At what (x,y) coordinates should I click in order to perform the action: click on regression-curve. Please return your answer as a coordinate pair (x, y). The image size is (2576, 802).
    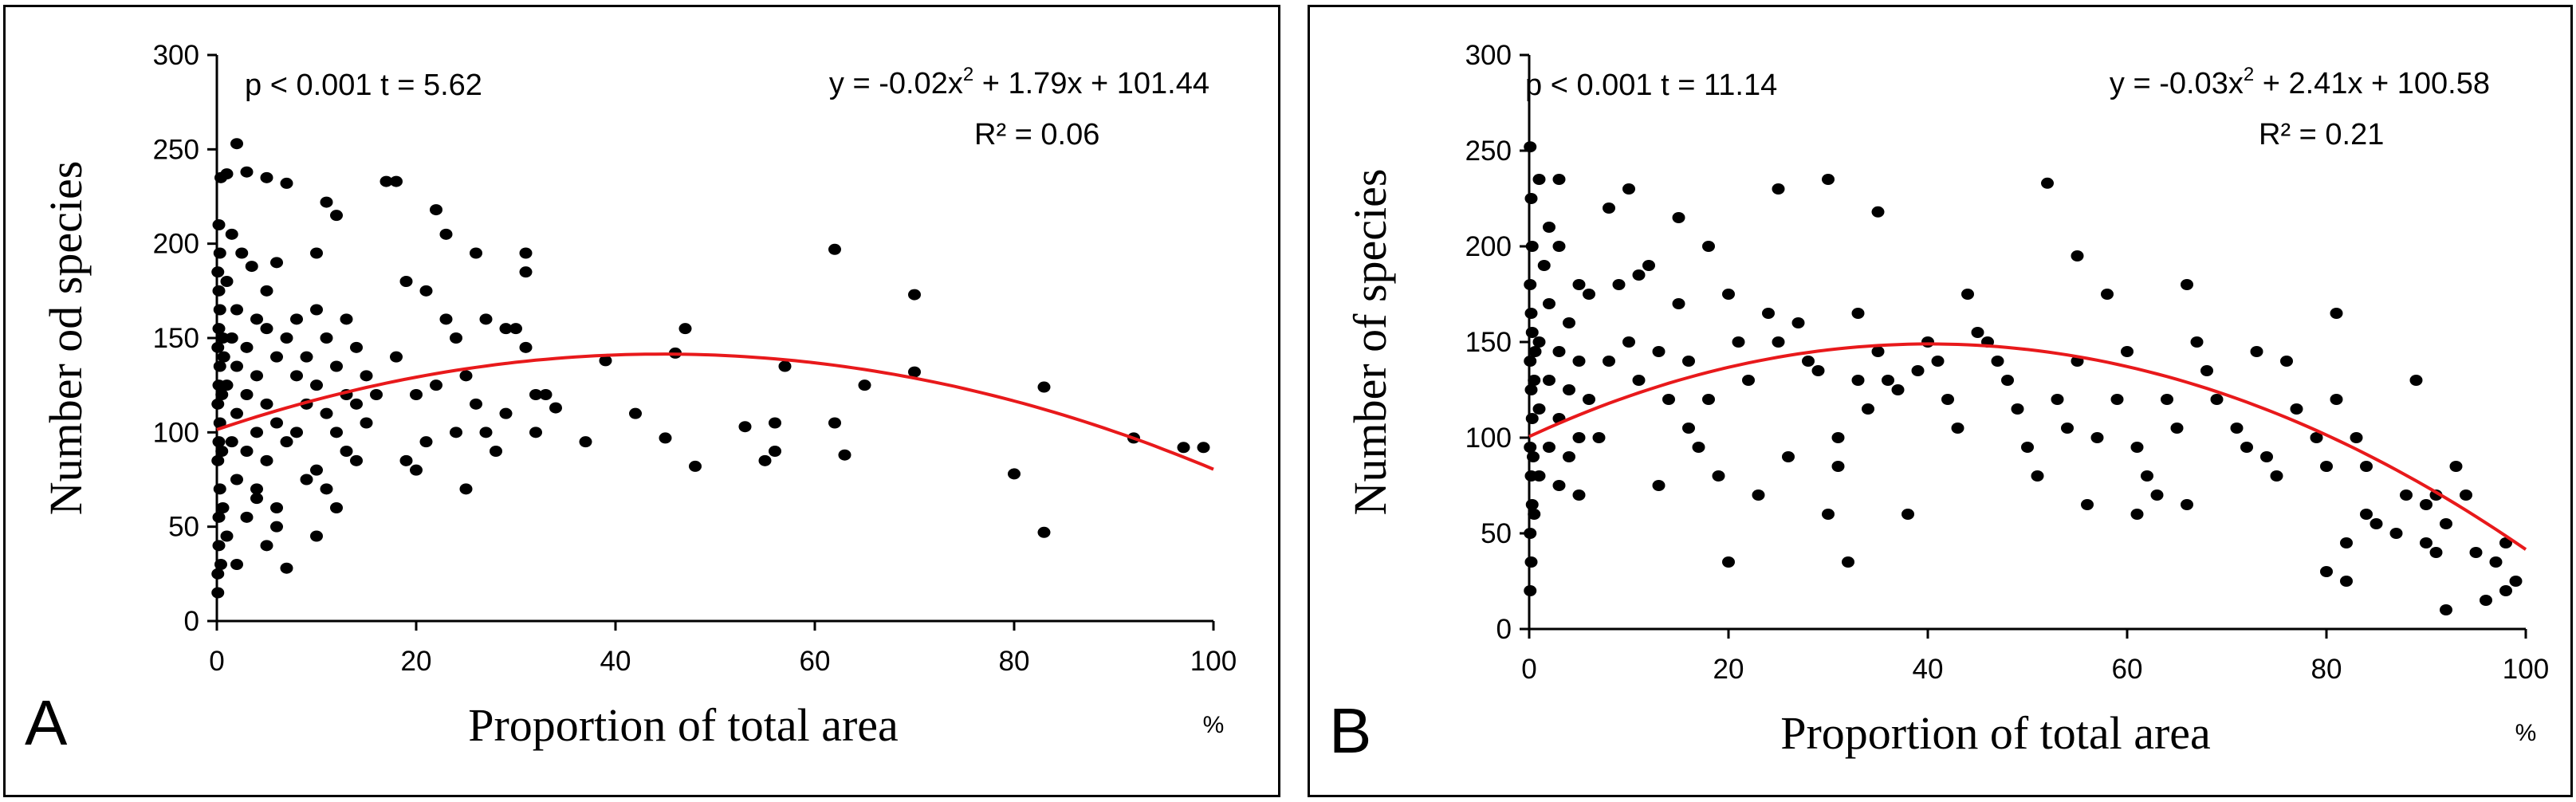
    Looking at the image, I should click on (2028, 446).